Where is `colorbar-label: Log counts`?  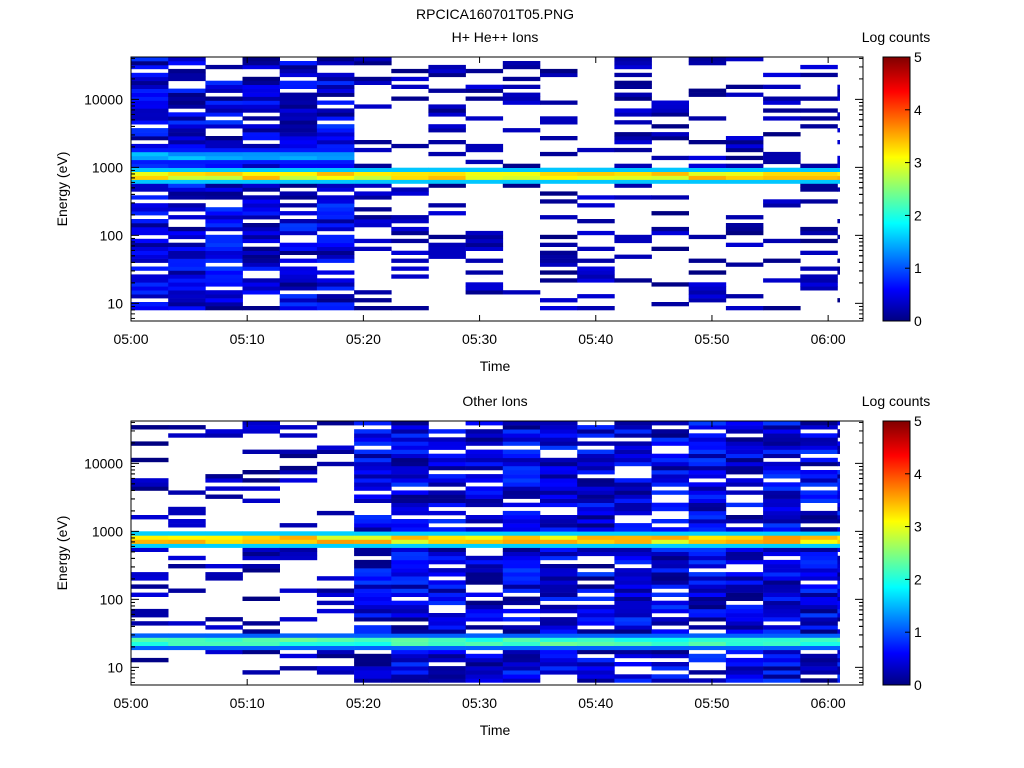
colorbar-label: Log counts is located at coordinates (896, 401).